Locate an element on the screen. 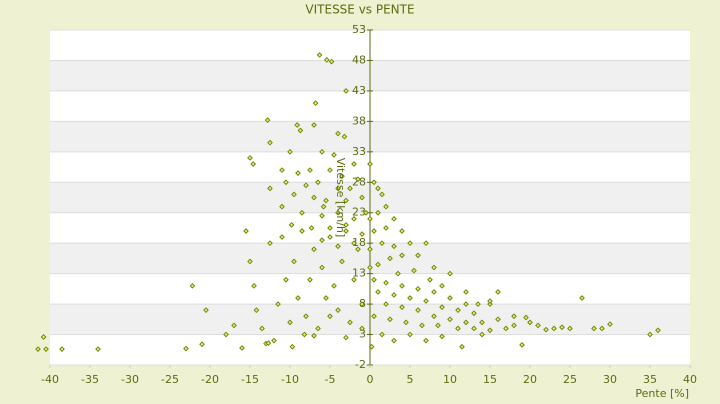 This screenshot has height=404, width=720. chart-title: VITESSE vs PENTE is located at coordinates (359, 10).